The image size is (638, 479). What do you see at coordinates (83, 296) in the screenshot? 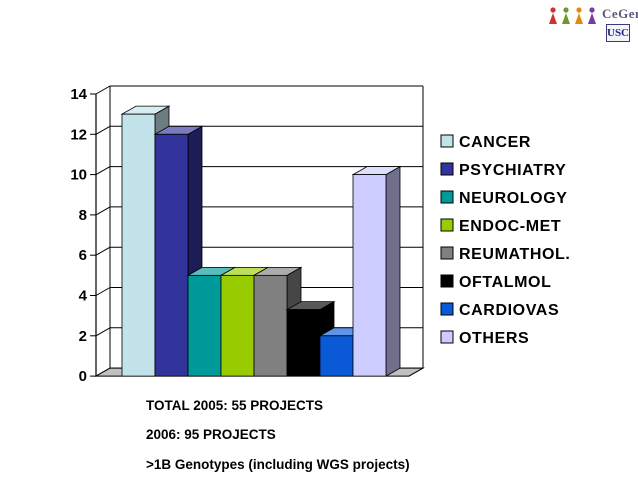
I see `y-tick-label: 4` at bounding box center [83, 296].